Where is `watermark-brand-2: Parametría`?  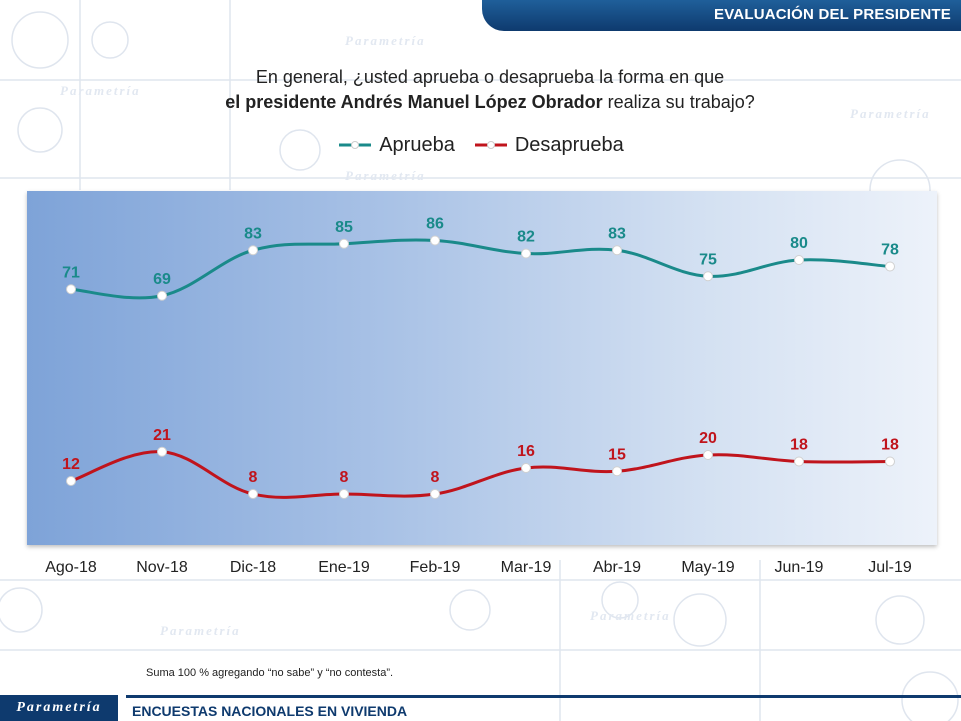 watermark-brand-2: Parametría is located at coordinates (100, 90).